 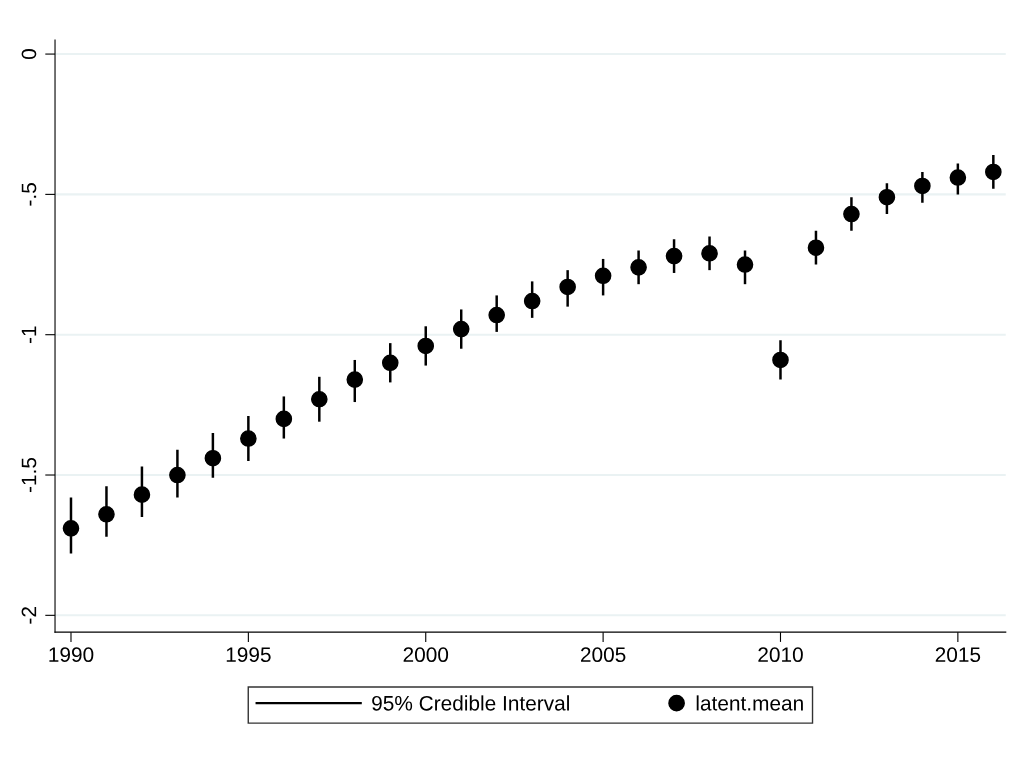 What do you see at coordinates (248, 655) in the screenshot?
I see `x-tick-label: 1995` at bounding box center [248, 655].